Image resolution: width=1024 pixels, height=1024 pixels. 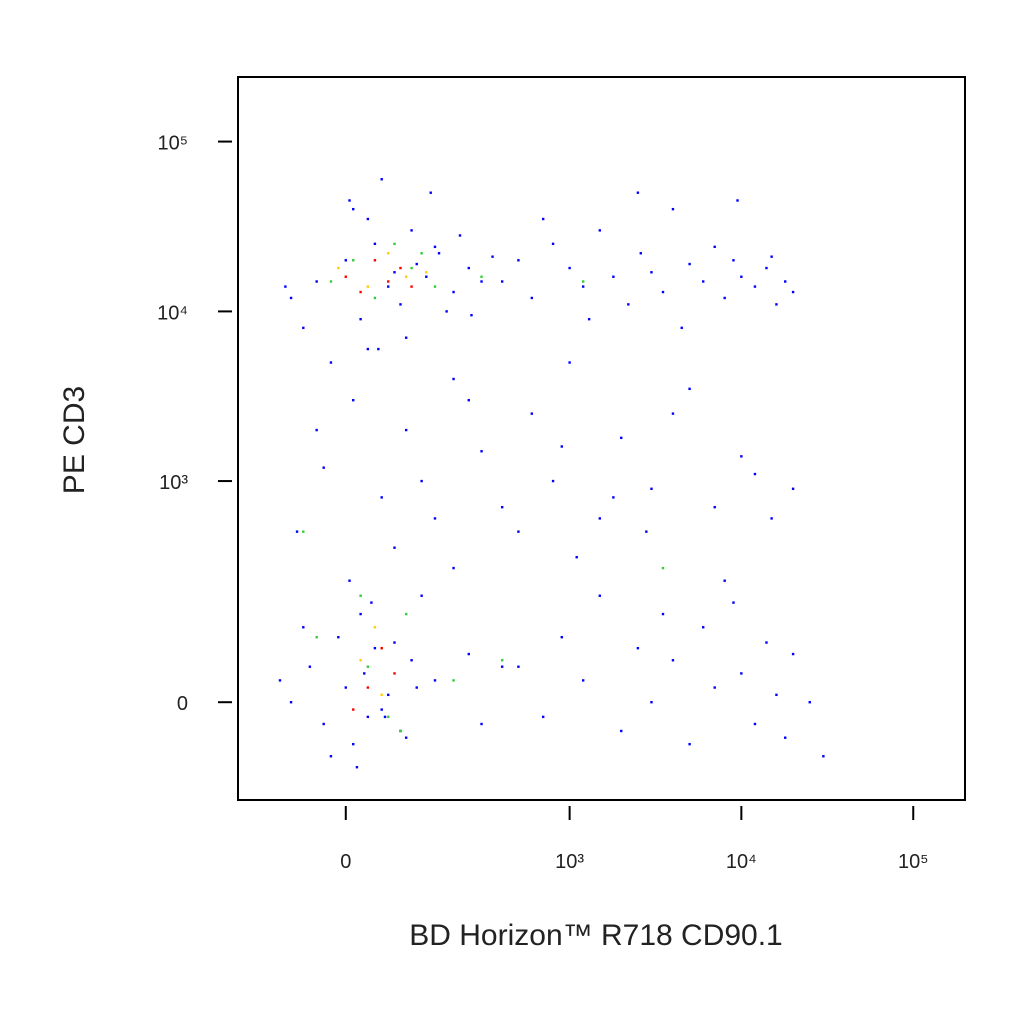 What do you see at coordinates (913, 862) in the screenshot?
I see `x-tick-label: 10⁵` at bounding box center [913, 862].